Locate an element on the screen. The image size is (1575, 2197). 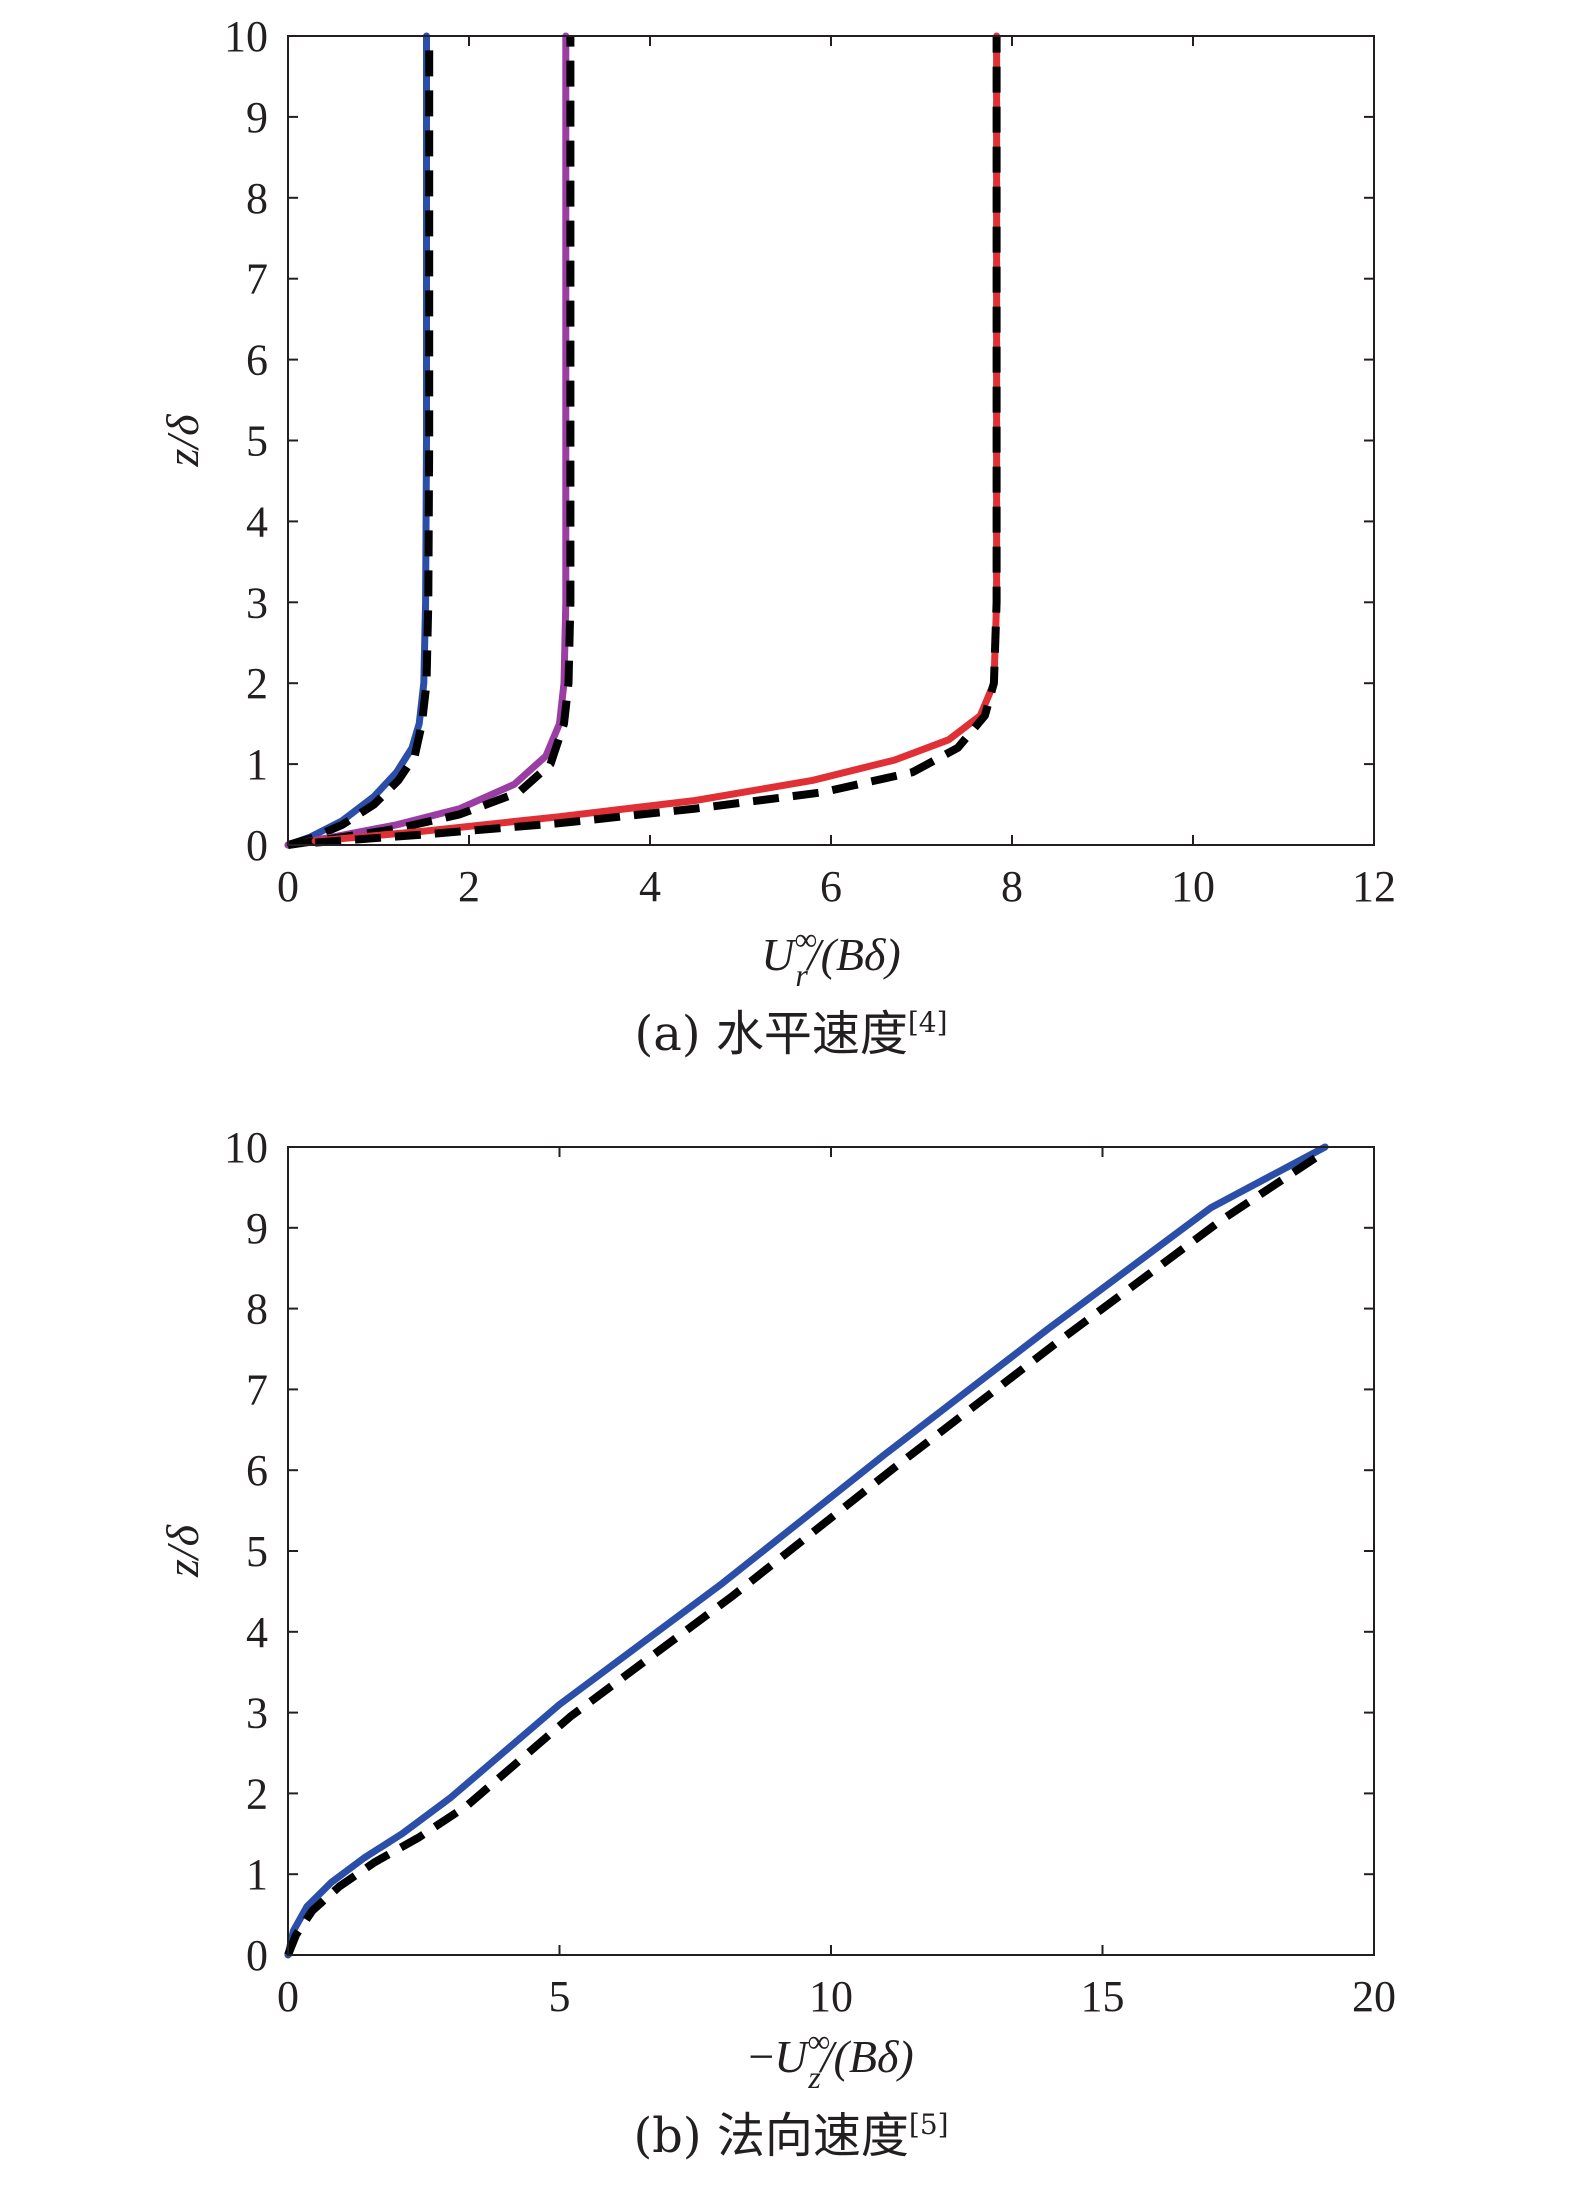
x-tick-label: 15 is located at coordinates (1103, 1996).